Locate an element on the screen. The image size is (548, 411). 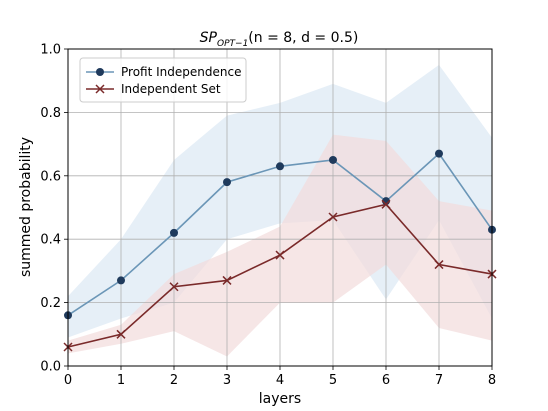
y-tick-label: 0.2 is located at coordinates (50, 303).